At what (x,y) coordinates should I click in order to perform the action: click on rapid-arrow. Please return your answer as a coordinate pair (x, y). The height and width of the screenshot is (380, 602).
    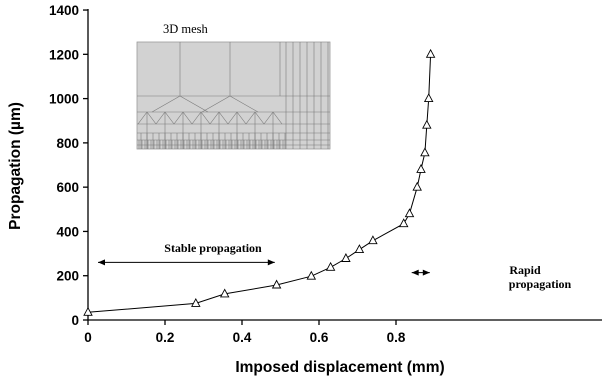
    Looking at the image, I should click on (420, 272).